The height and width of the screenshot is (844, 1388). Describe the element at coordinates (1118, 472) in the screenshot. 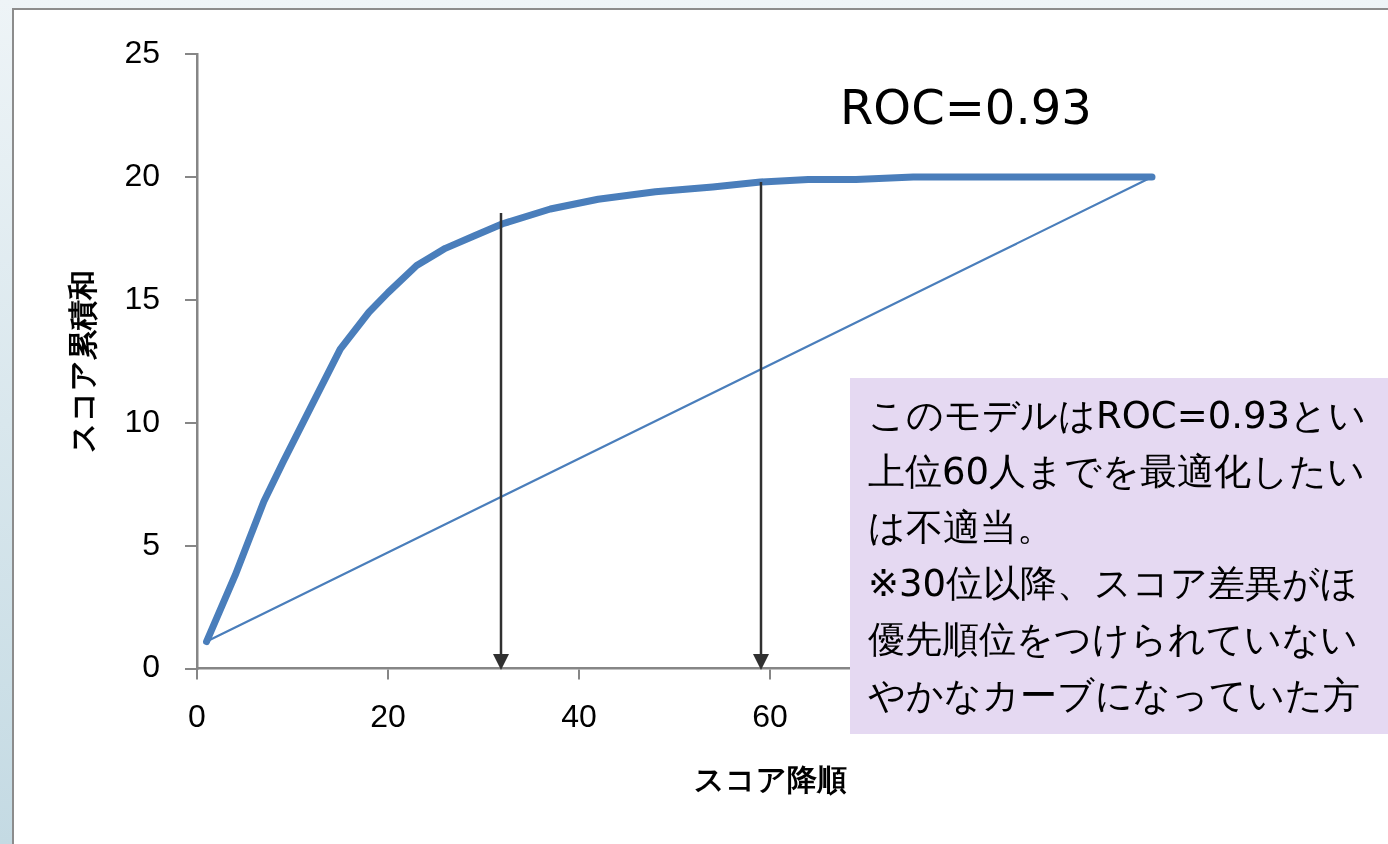

I see `annotation: このモデルはROC=0.93とい上位60人までを最適化したいは不適当。` at that location.